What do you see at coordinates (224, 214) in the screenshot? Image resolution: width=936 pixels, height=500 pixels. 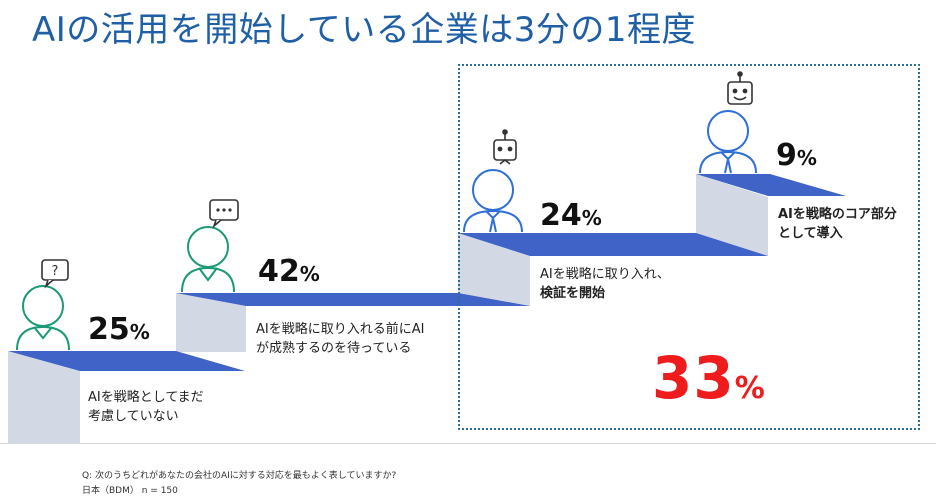 I see `ellipsis-bubble-icon` at bounding box center [224, 214].